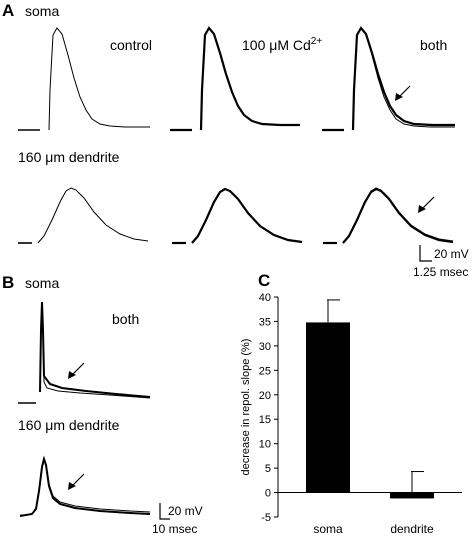 This screenshot has height=540, width=474. Describe the element at coordinates (433, 45) in the screenshot. I see `panel-a-both-label: both` at that location.